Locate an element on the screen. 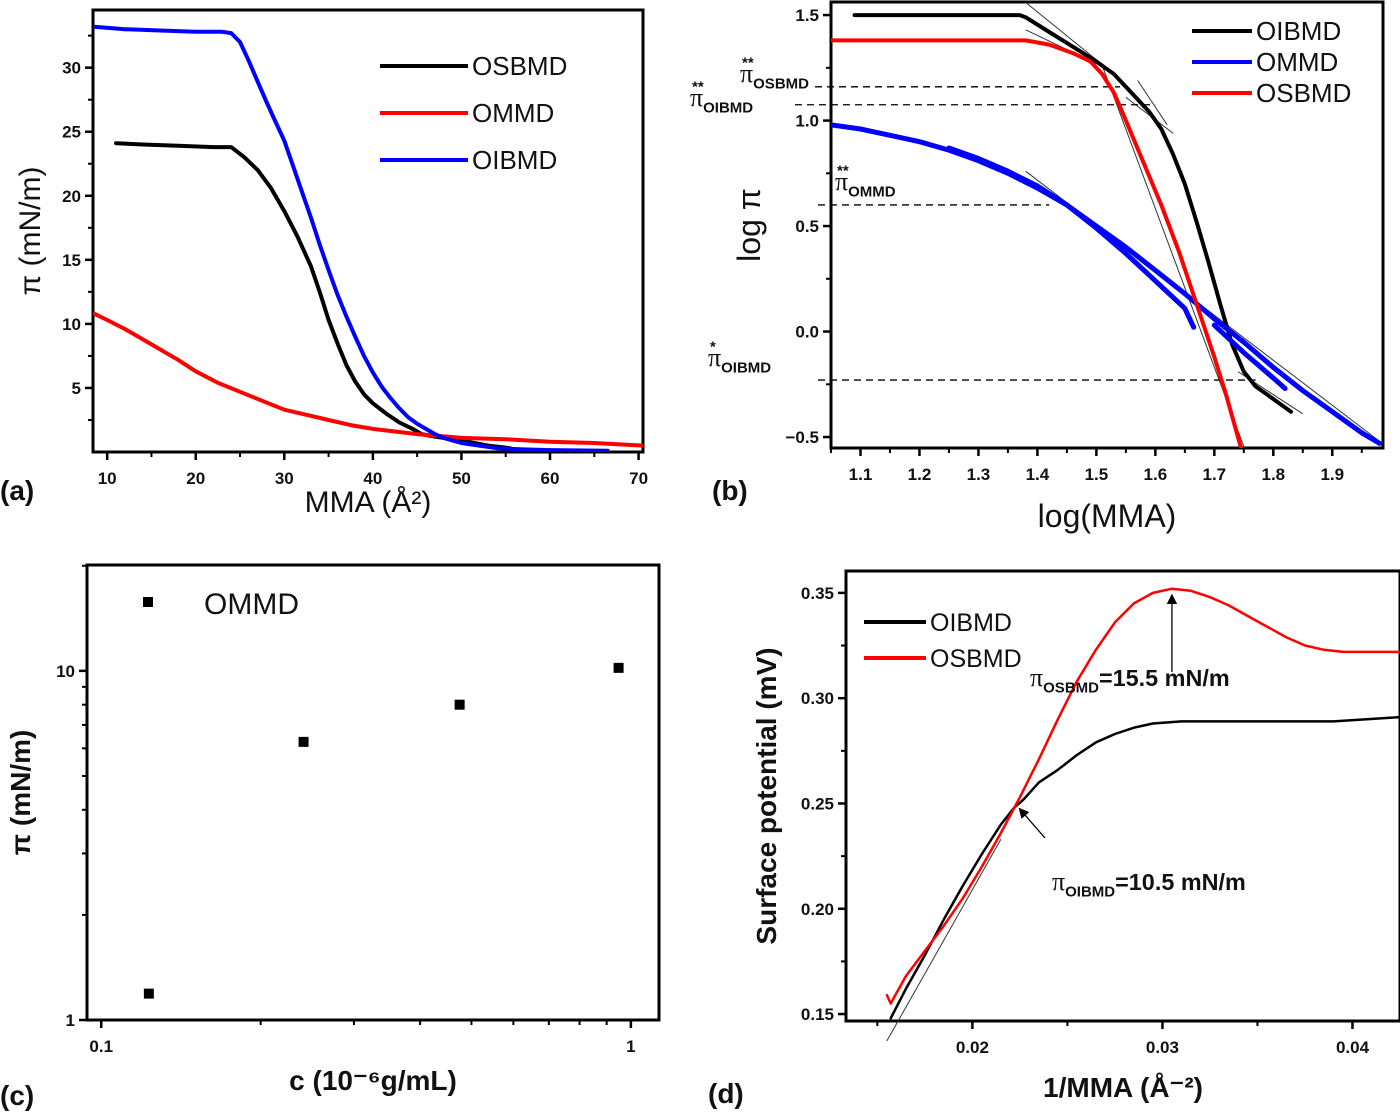 Image resolution: width=1400 pixels, height=1112 pixels. annotations: πOSBMD=15.5 mN/m πOIBMD=10.5 mN/m is located at coordinates (1132, 747).